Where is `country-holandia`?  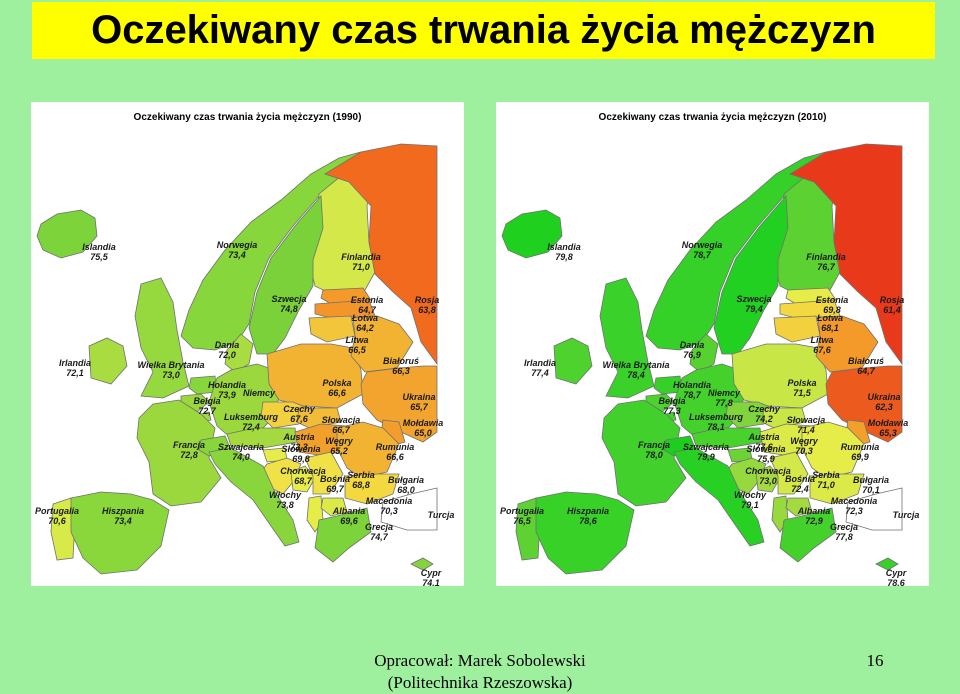 country-holandia is located at coordinates (668, 385).